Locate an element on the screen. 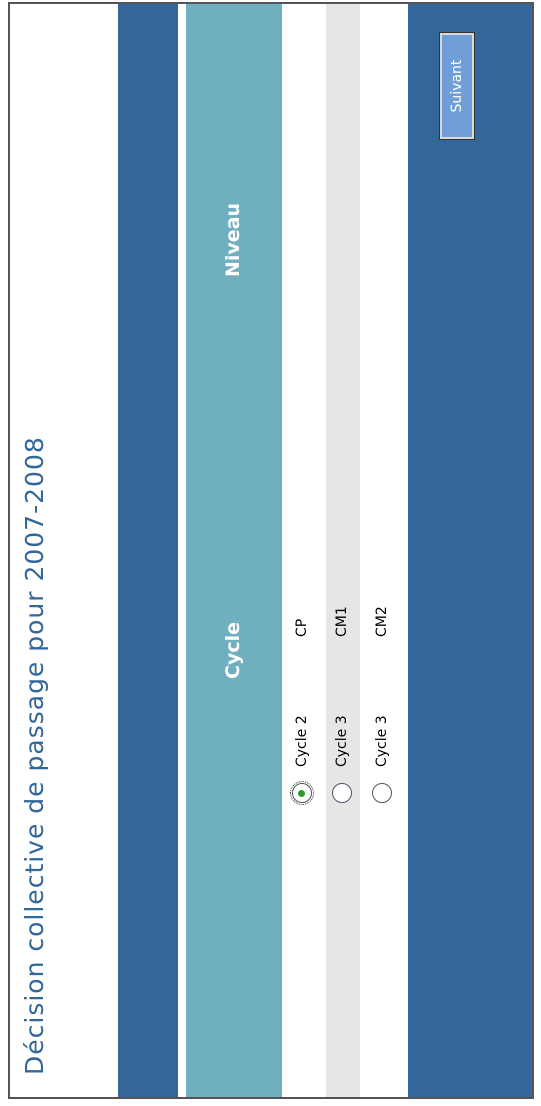 The height and width of the screenshot is (1106, 541). cell-niveau: CM1 is located at coordinates (342, 621).